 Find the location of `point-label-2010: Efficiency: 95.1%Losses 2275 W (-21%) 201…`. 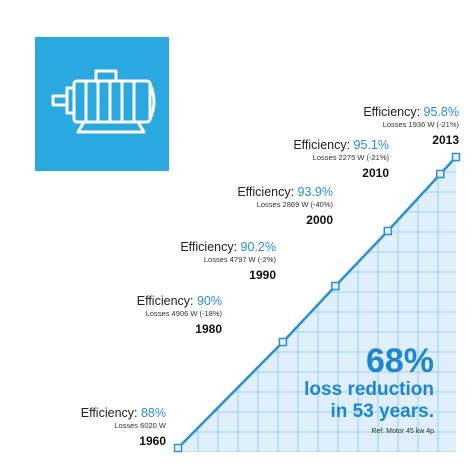

point-label-2010: Efficiency: 95.1%Losses 2275 W (-21%) 201… is located at coordinates (341, 159).